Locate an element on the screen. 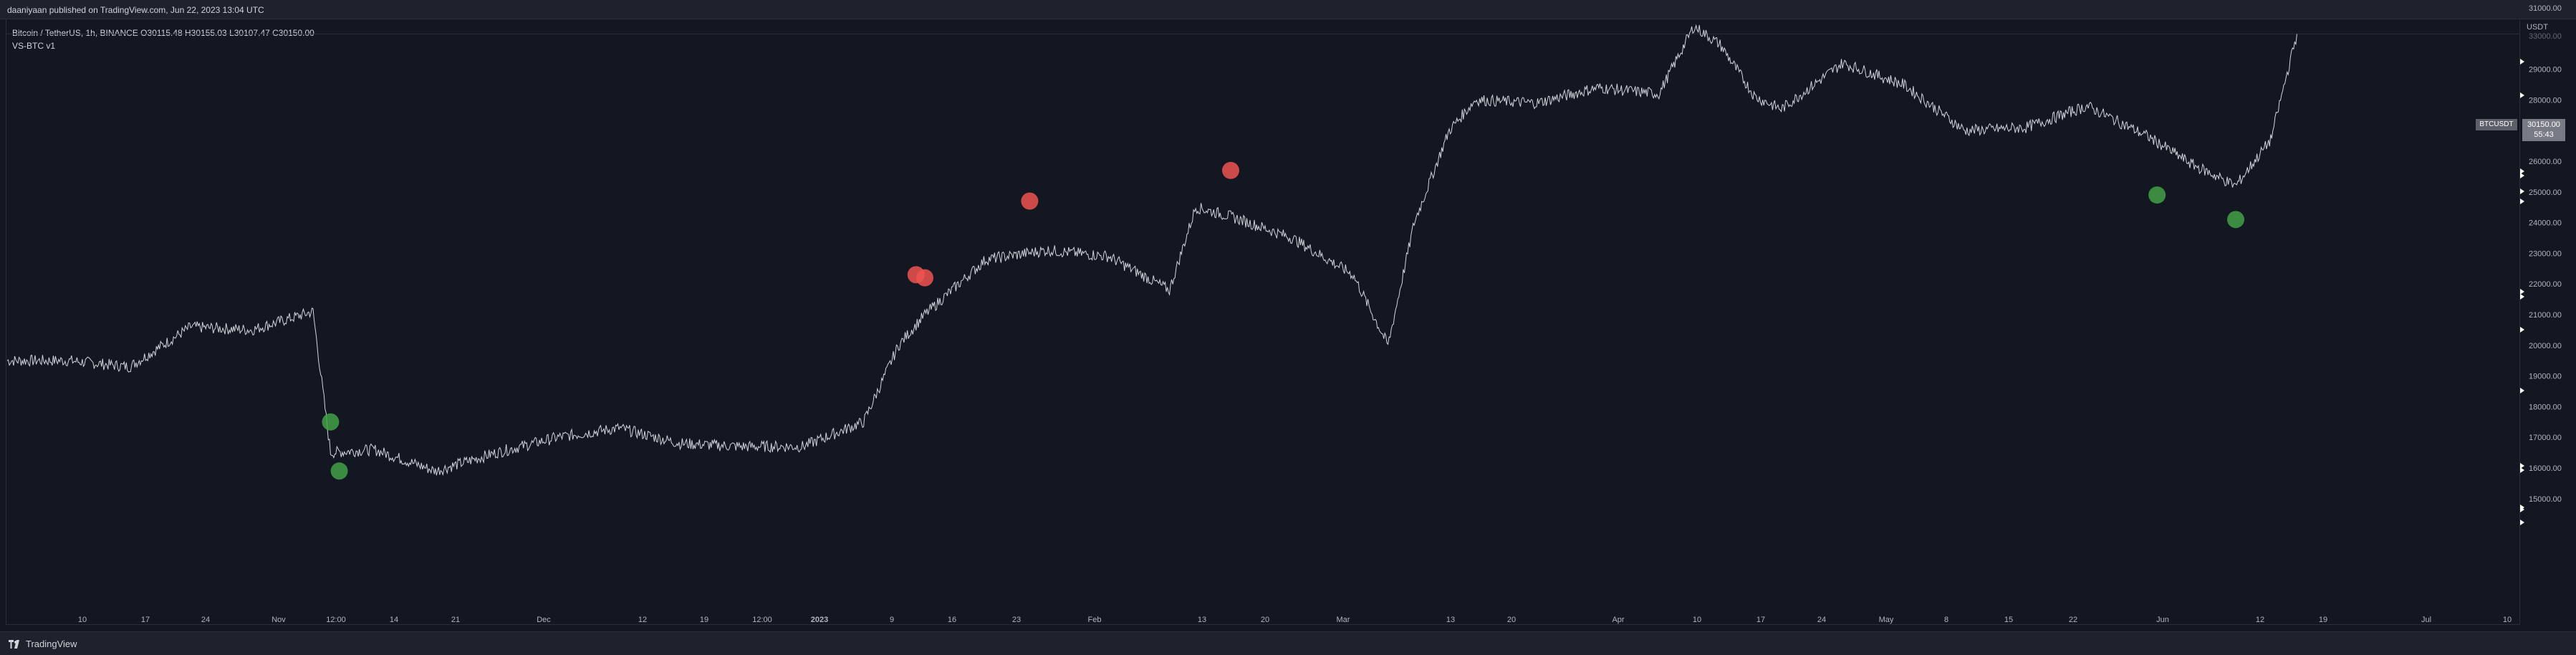 The width and height of the screenshot is (2576, 655). current-price-value: 30150.00 is located at coordinates (2543, 124).